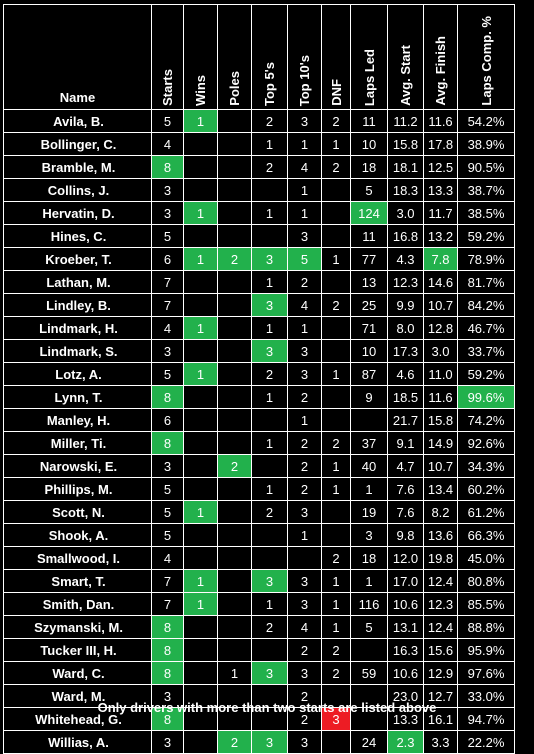 Image resolution: width=534 pixels, height=754 pixels. What do you see at coordinates (259, 167) in the screenshot?
I see `table-row: Bramble, M. 8 2 4 2 18 18.1 12.5 90.5%` at bounding box center [259, 167].